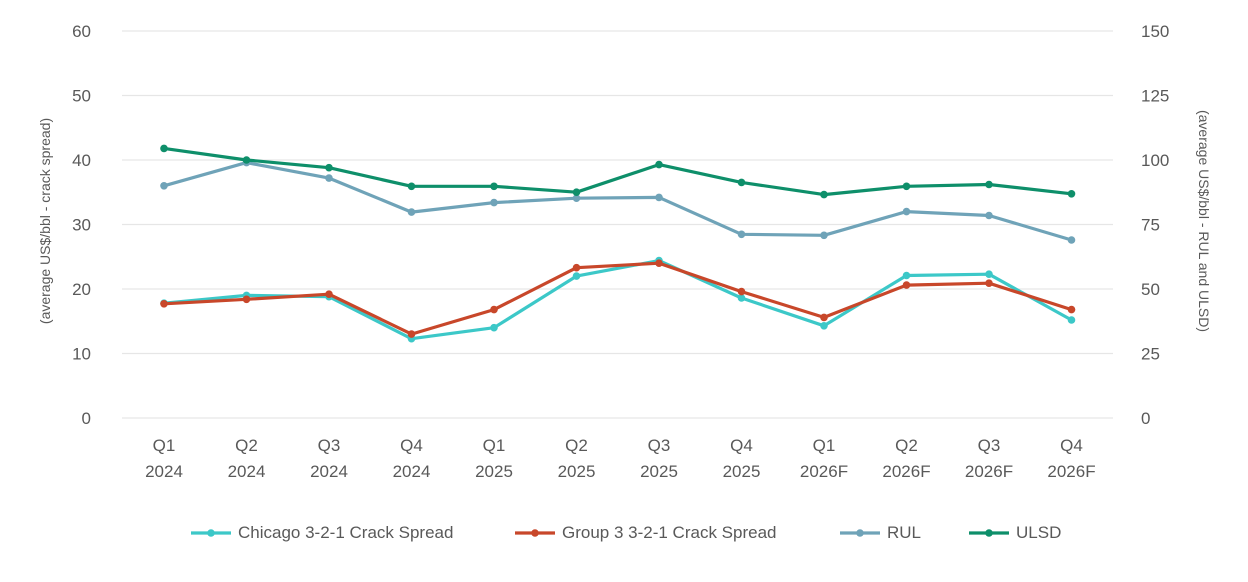 The width and height of the screenshot is (1248, 582). Describe the element at coordinates (1015, 532) in the screenshot. I see `legend-item-ulsd: ULSD` at that location.